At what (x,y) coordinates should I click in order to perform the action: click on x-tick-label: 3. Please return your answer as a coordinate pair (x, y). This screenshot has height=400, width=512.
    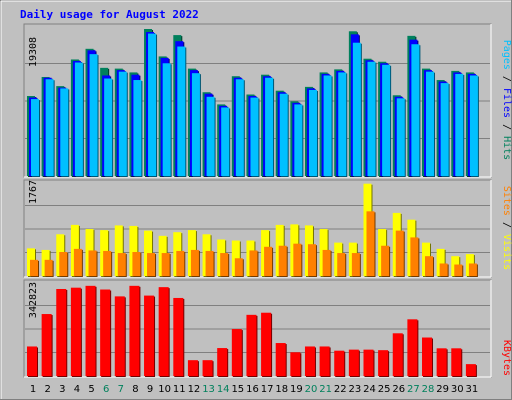
    Looking at the image, I should click on (62, 389).